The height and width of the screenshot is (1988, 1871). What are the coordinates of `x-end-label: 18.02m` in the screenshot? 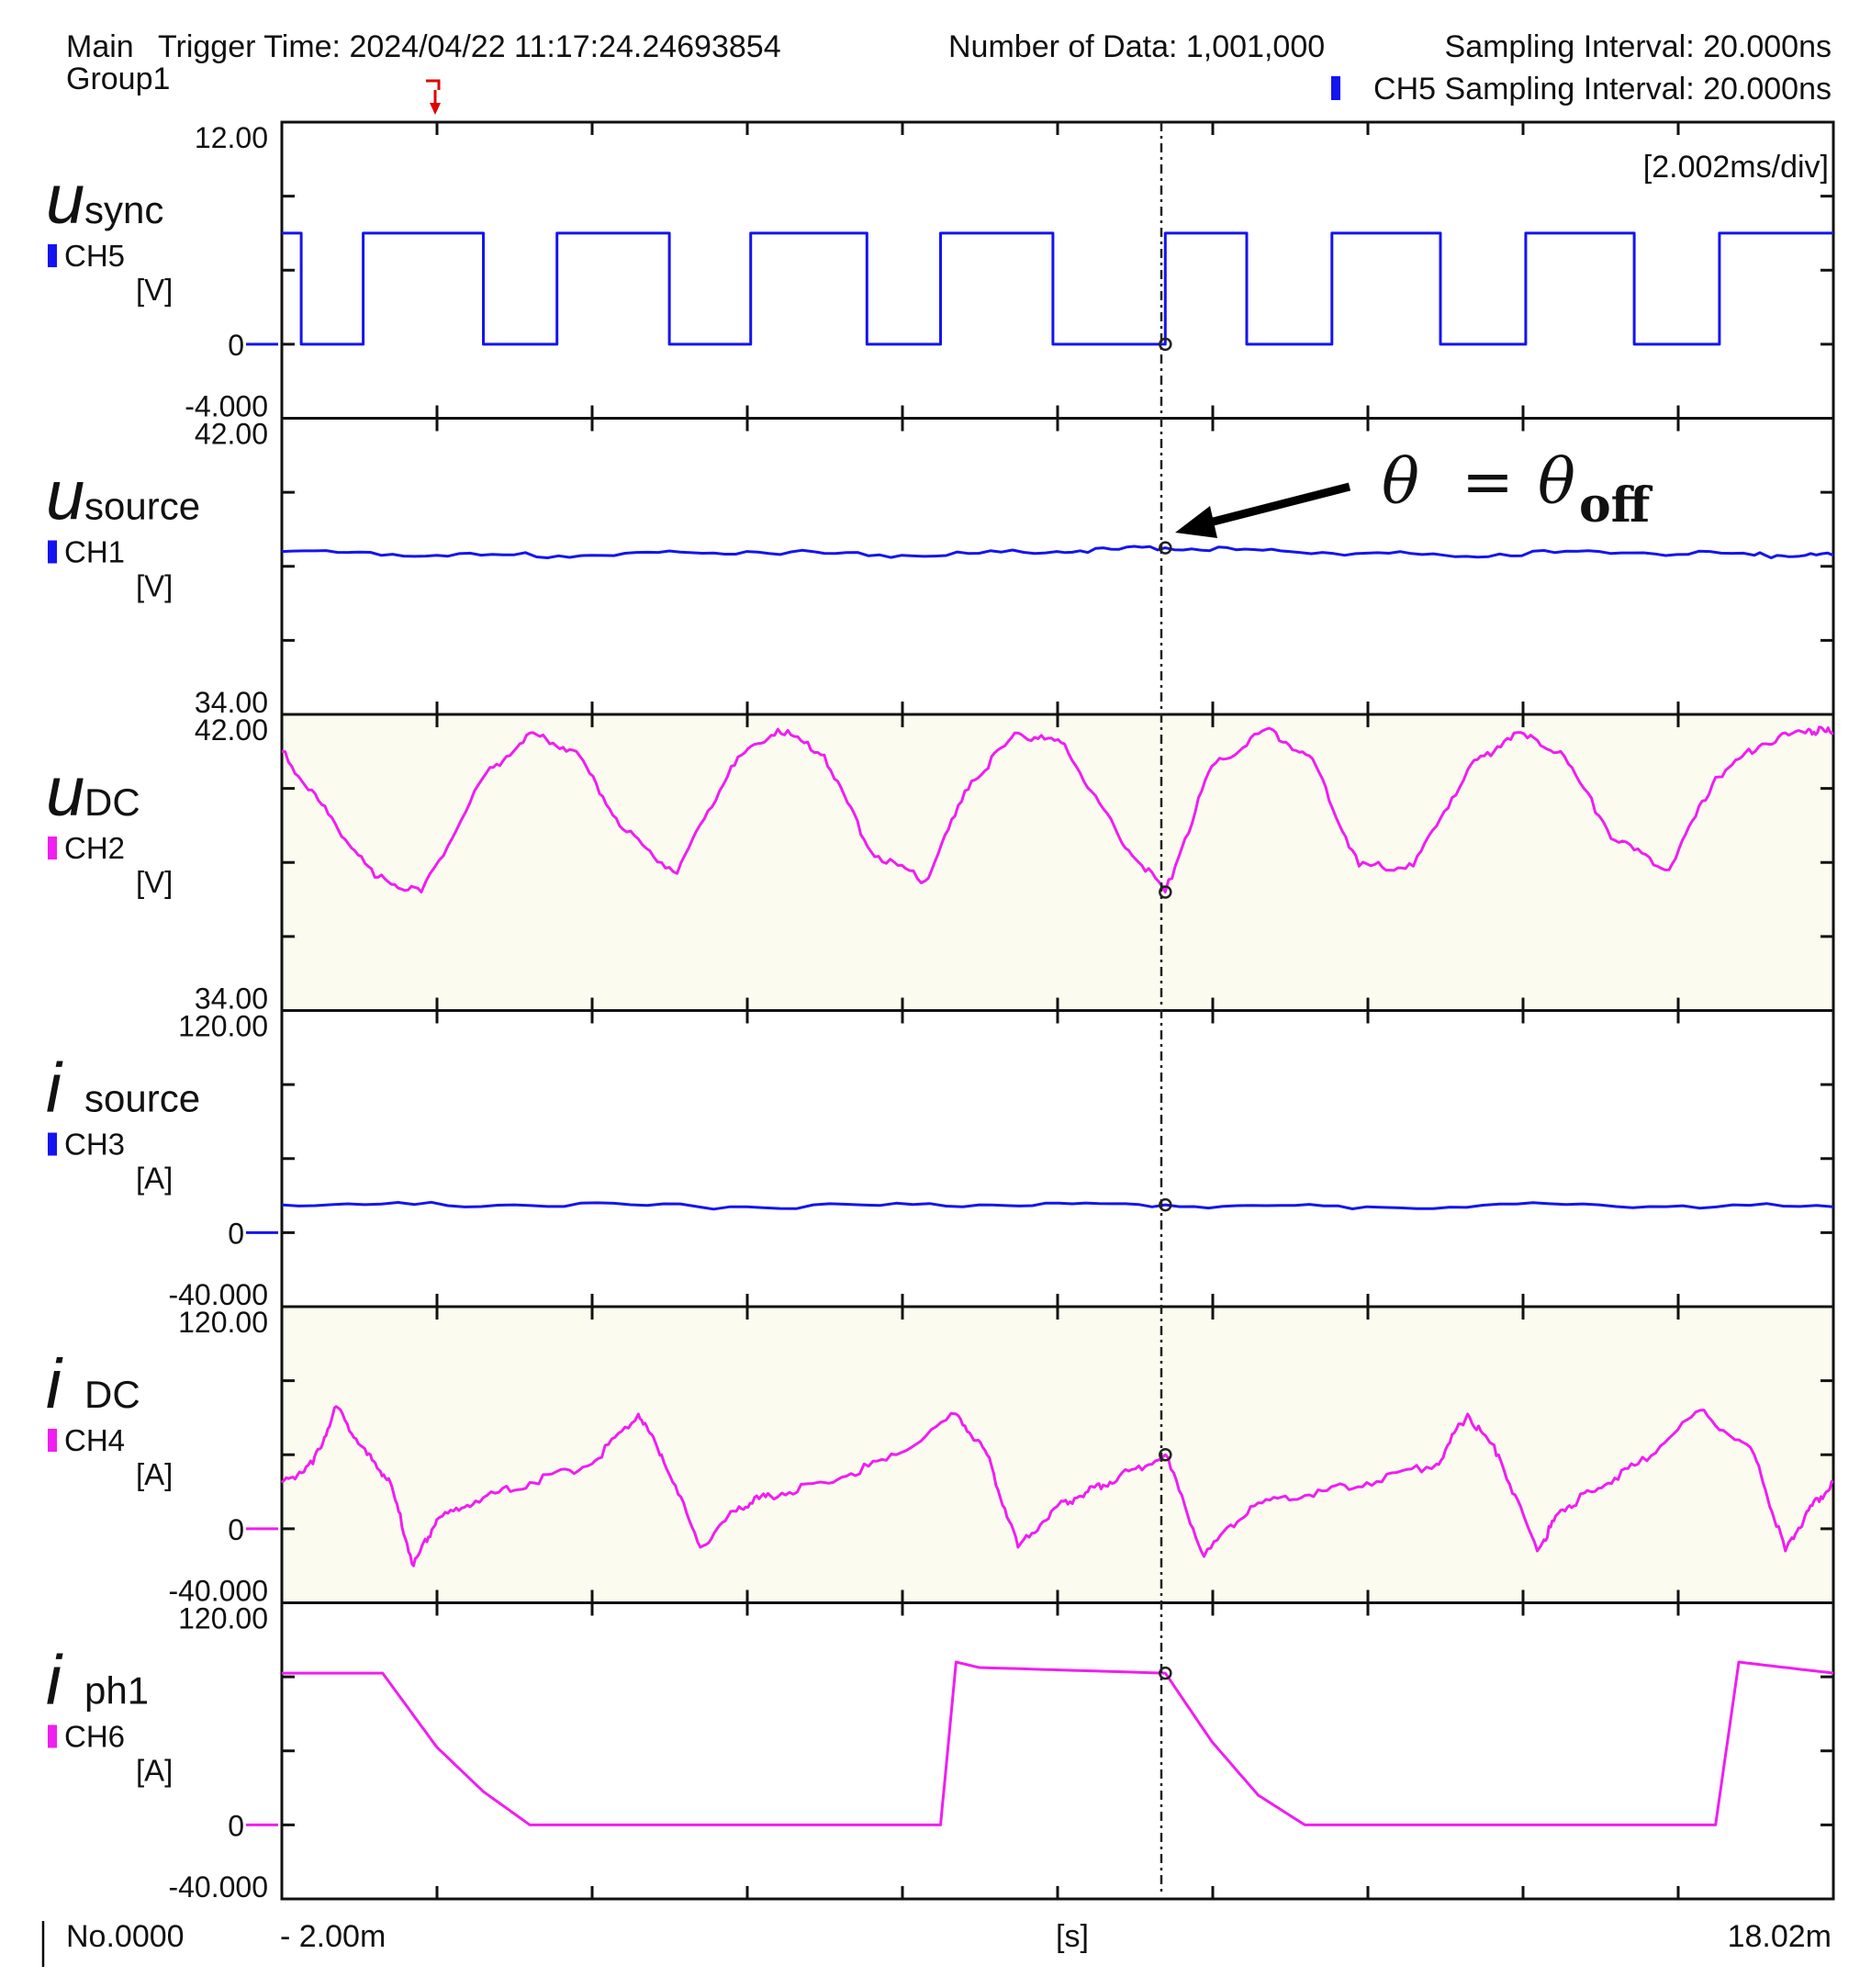 It's located at (1780, 1936).